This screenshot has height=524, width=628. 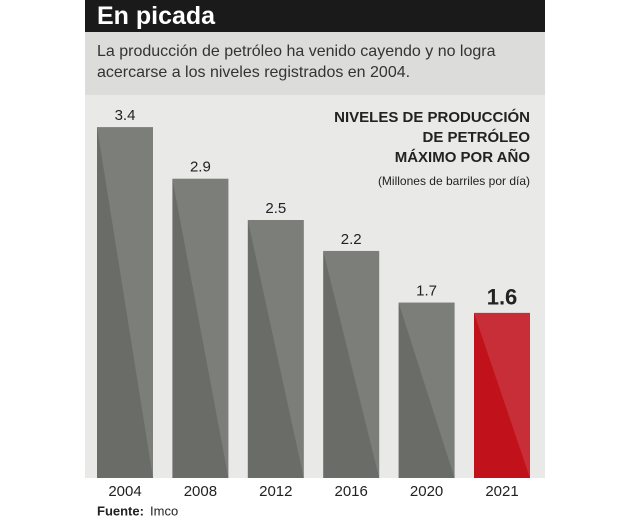 I want to click on legend-title: MÁXIMO POR AÑO, so click(x=463, y=157).